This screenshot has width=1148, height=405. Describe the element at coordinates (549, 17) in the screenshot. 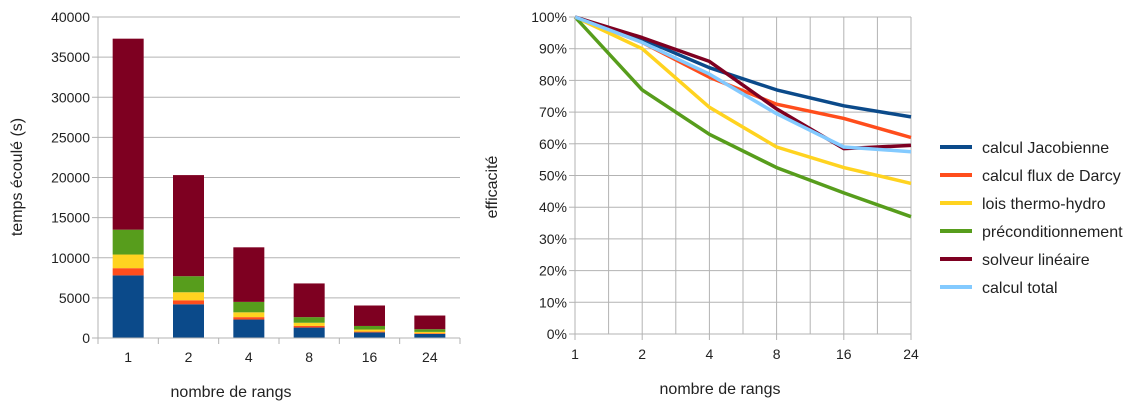

I see `line-y-tick-label: 100%` at that location.